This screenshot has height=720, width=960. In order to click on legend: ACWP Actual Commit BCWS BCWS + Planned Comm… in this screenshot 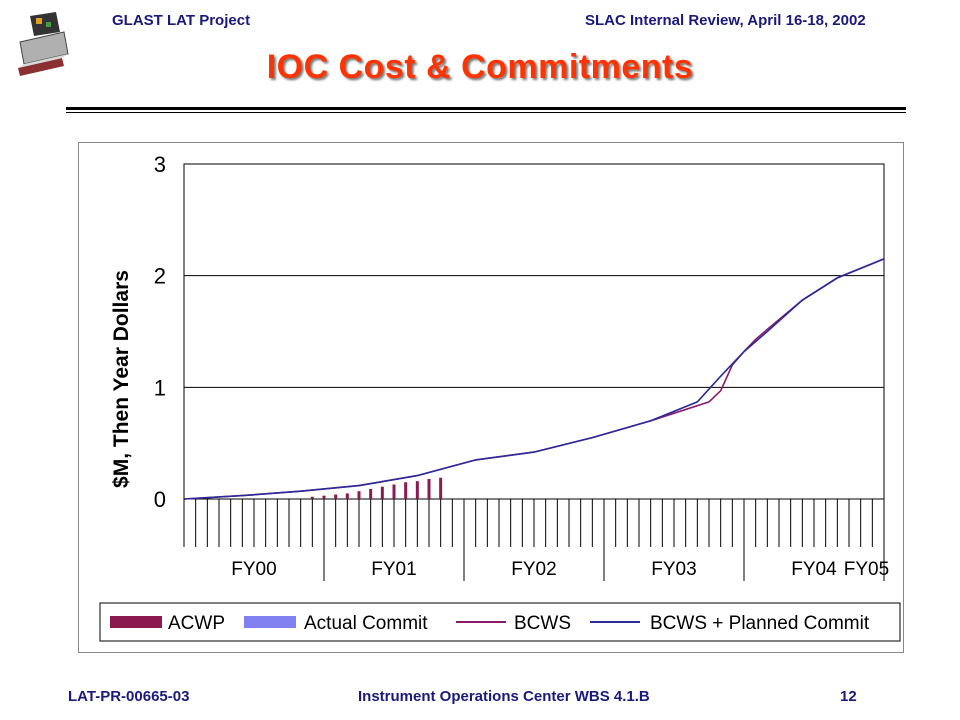, I will do `click(490, 623)`.